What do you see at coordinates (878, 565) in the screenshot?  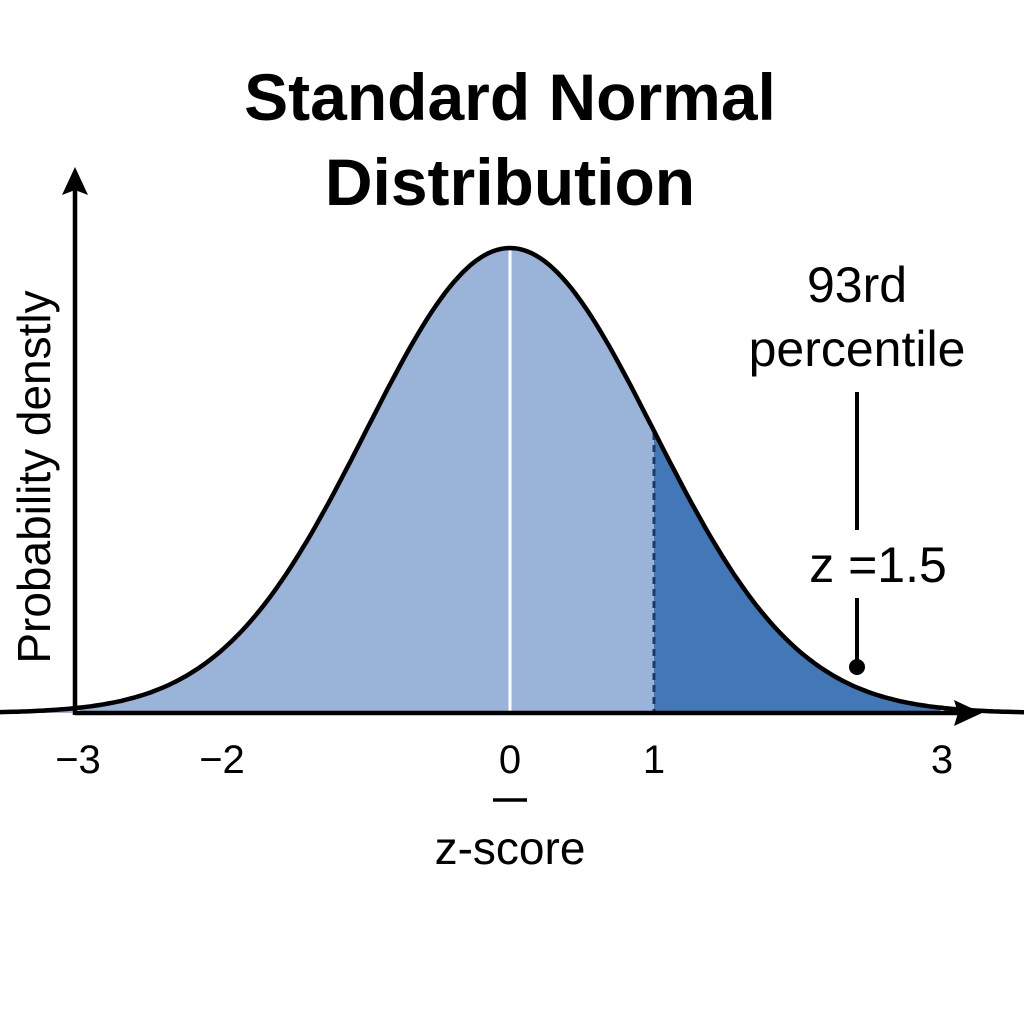 I see `z-value-annotation: z =1.5` at bounding box center [878, 565].